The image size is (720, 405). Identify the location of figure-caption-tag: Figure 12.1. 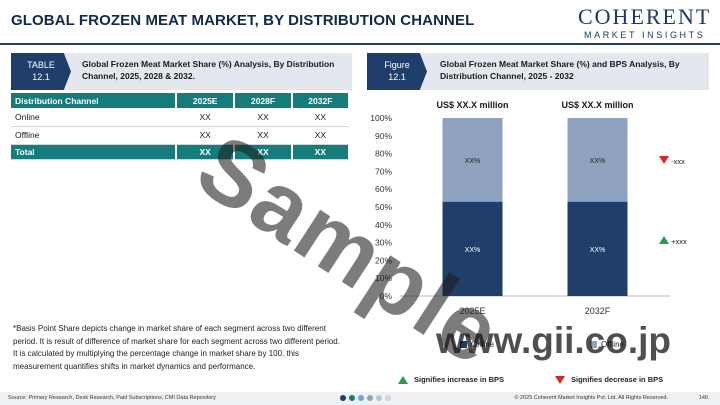
(397, 71).